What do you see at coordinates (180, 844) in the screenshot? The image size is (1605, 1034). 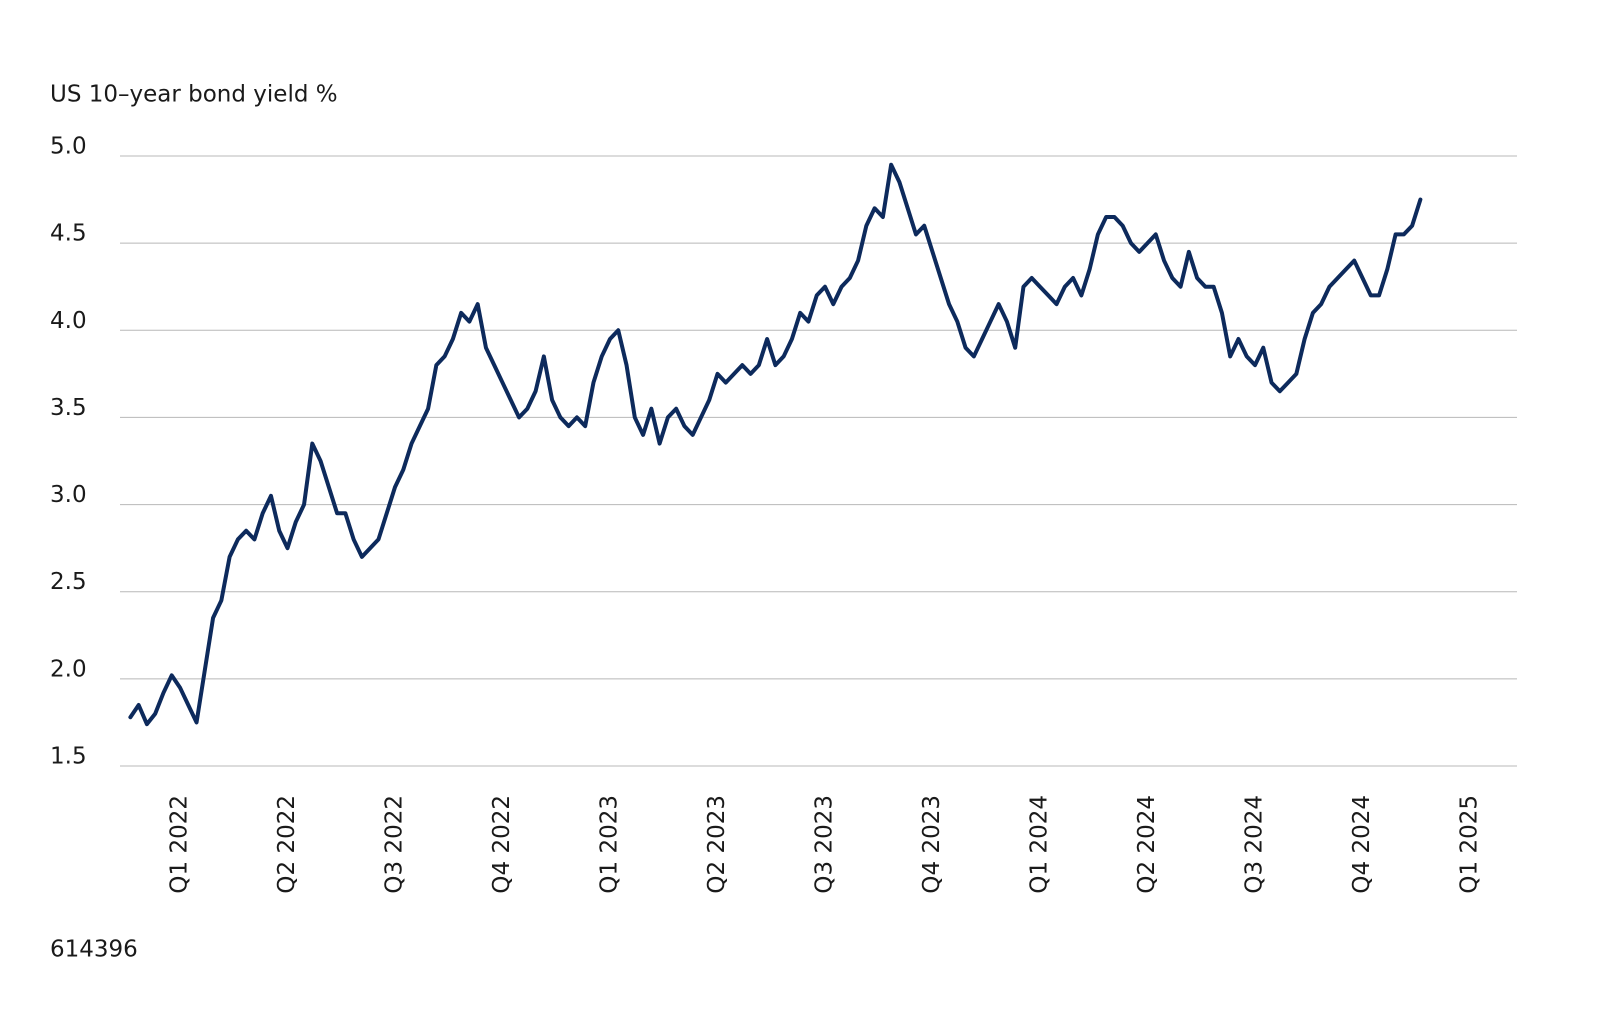 I see `x-tick-label: Q1 2022` at bounding box center [180, 844].